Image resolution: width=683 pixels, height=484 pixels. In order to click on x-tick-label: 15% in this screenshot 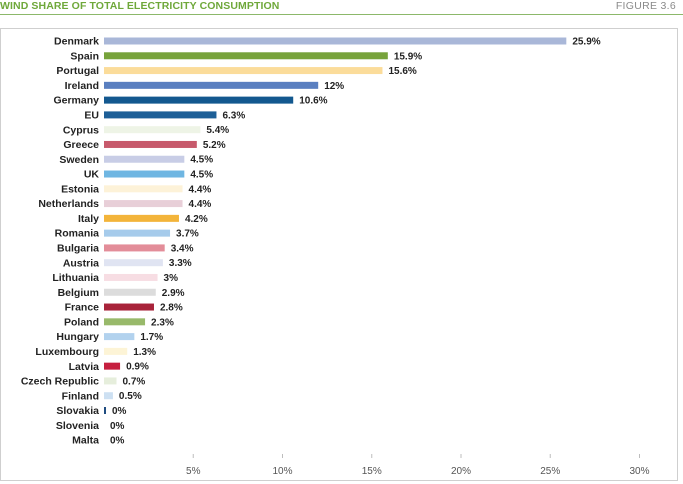, I will do `click(372, 471)`.